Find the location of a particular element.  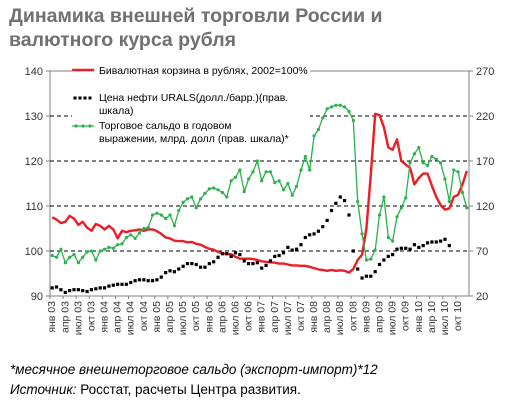

x-tick-label: янв 04 is located at coordinates (105, 317).